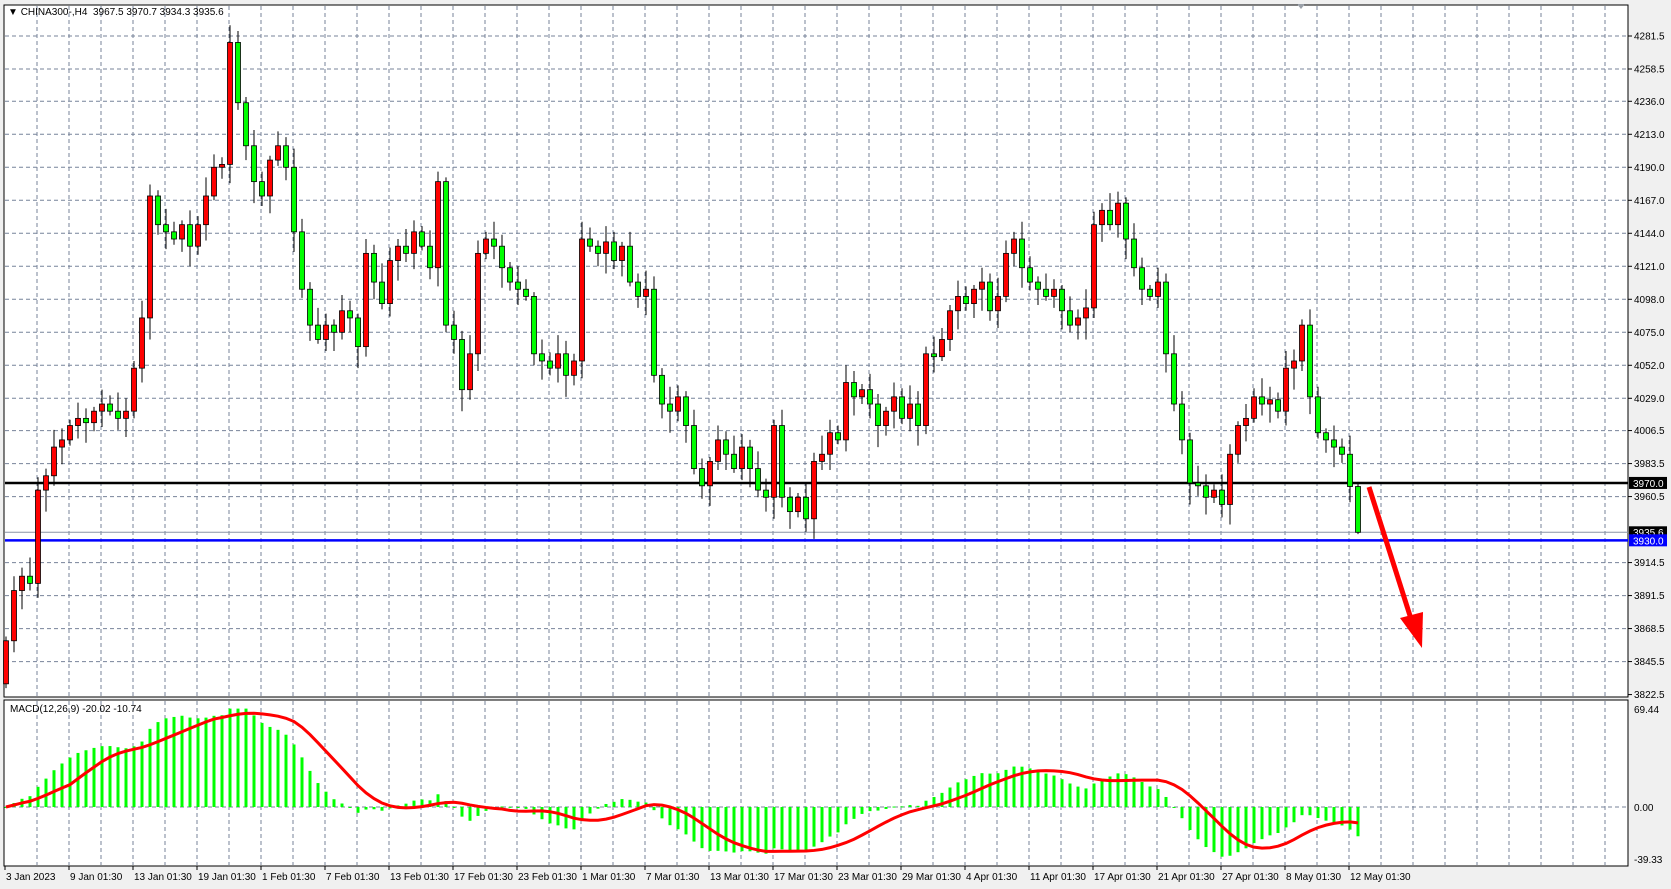 This screenshot has width=1671, height=889. What do you see at coordinates (1649, 102) in the screenshot?
I see `price-label: 4236.0` at bounding box center [1649, 102].